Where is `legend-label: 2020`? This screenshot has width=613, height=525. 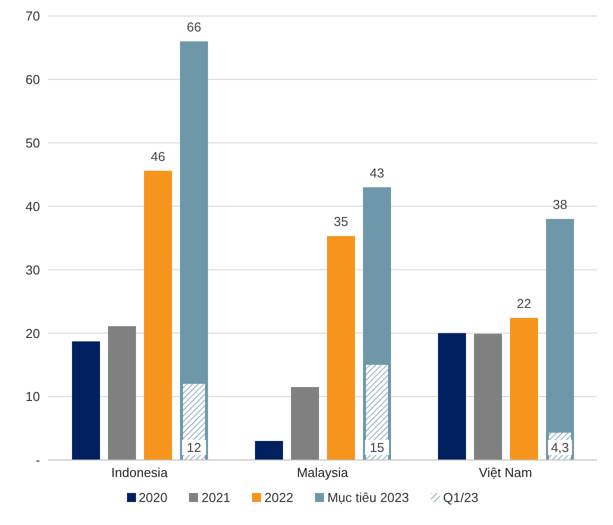
legend-label: 2020 is located at coordinates (153, 497).